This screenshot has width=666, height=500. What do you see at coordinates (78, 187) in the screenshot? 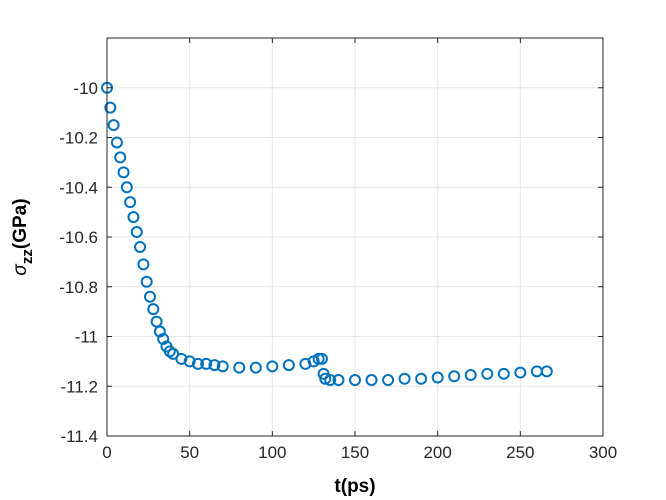
I see `y-tick-label: -10.4` at bounding box center [78, 187].